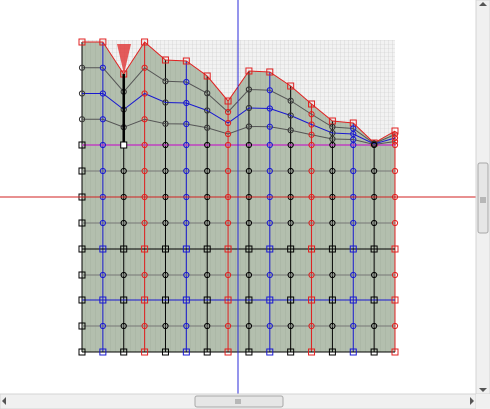 This screenshot has height=409, width=490. I want to click on vertical-scrollbar, so click(482, 197).